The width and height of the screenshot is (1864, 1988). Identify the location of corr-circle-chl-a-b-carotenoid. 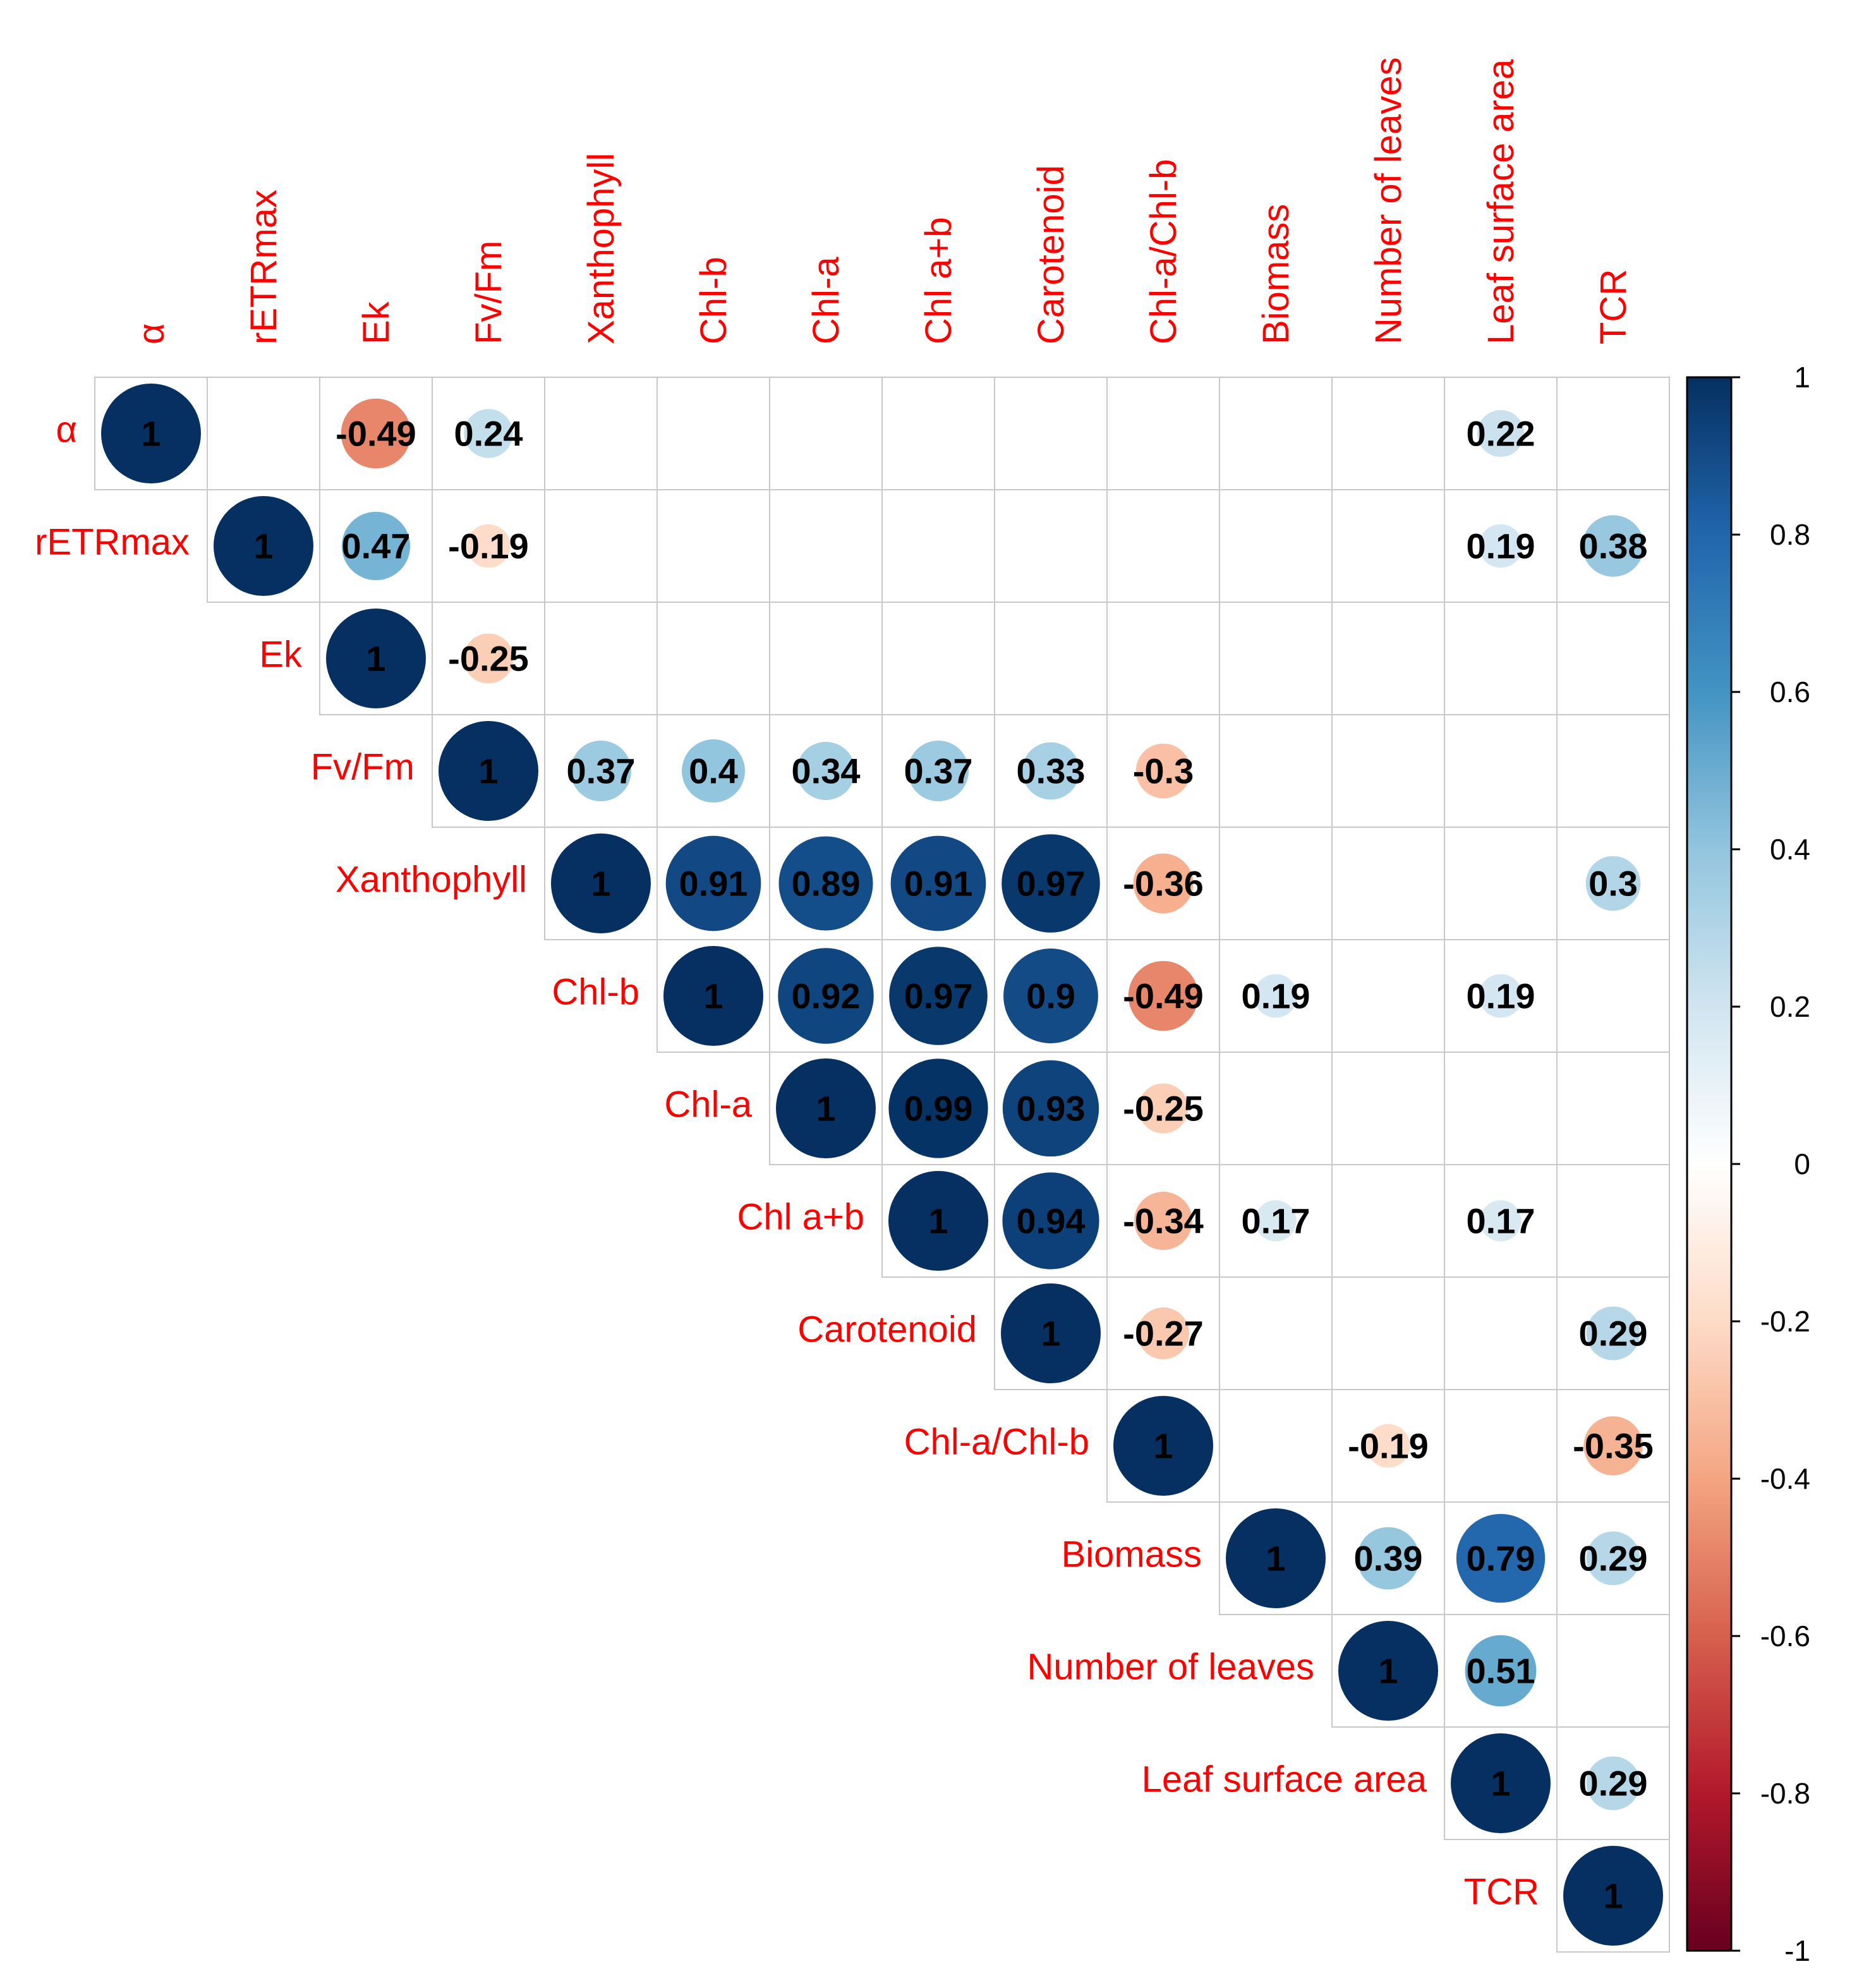
(1050, 1221).